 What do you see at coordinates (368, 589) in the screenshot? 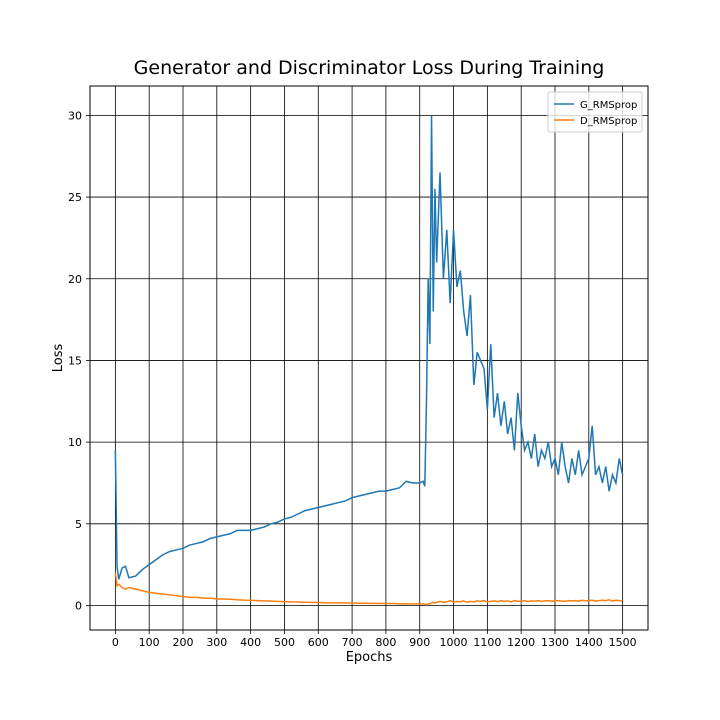
I see `data-line` at bounding box center [368, 589].